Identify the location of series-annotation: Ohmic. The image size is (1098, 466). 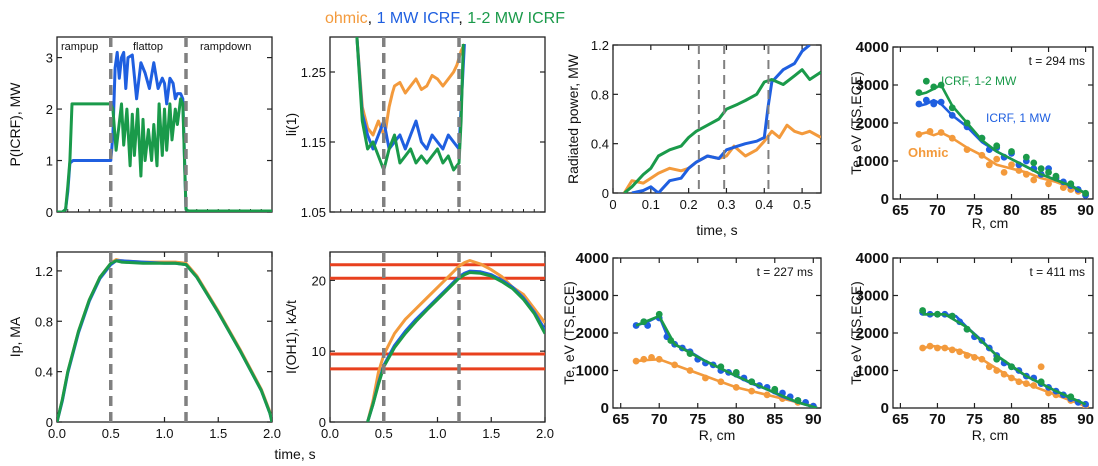
(928, 152).